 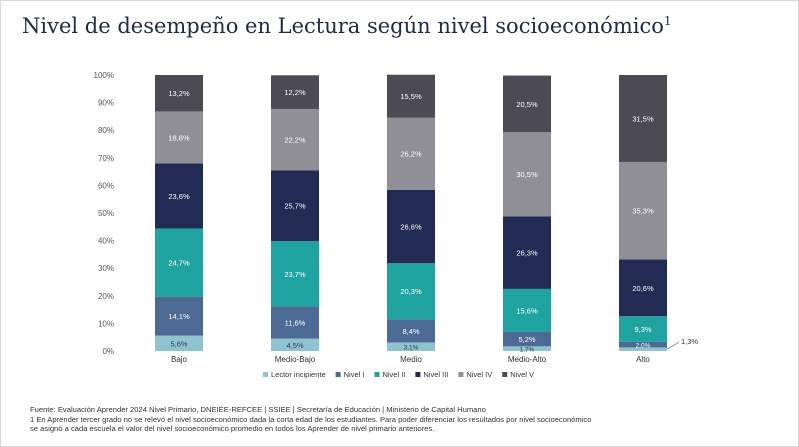 I want to click on legend-label: Nivel III, so click(x=435, y=374).